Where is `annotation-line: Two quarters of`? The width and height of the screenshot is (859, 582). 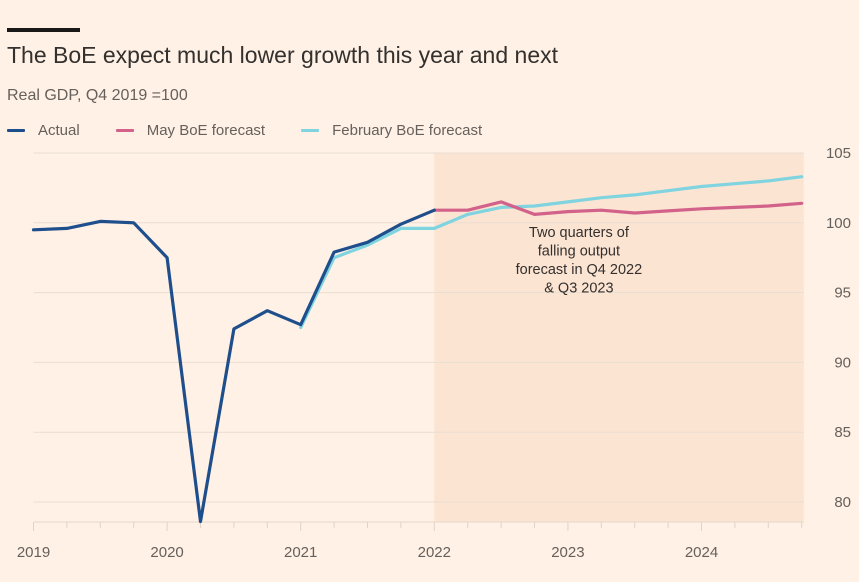 annotation-line: Two quarters of is located at coordinates (579, 233).